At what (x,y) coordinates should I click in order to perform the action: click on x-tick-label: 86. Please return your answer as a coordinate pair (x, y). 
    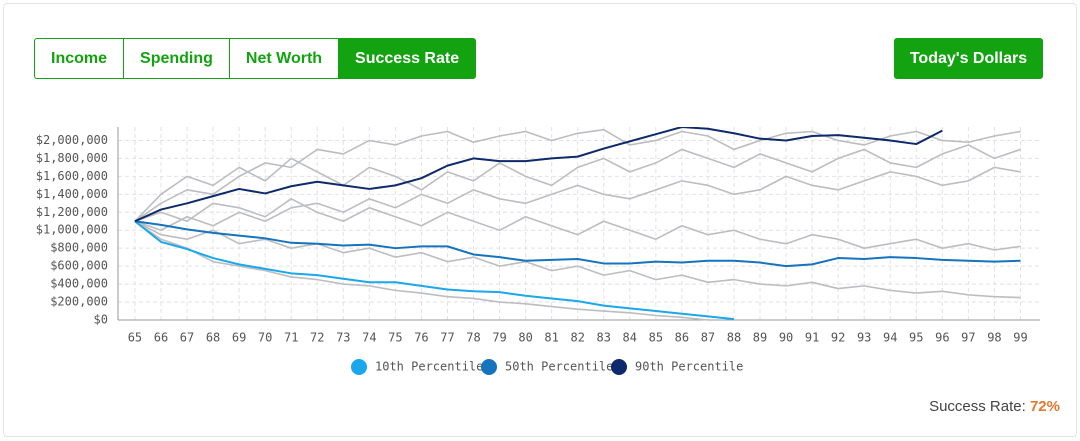
    Looking at the image, I should click on (682, 338).